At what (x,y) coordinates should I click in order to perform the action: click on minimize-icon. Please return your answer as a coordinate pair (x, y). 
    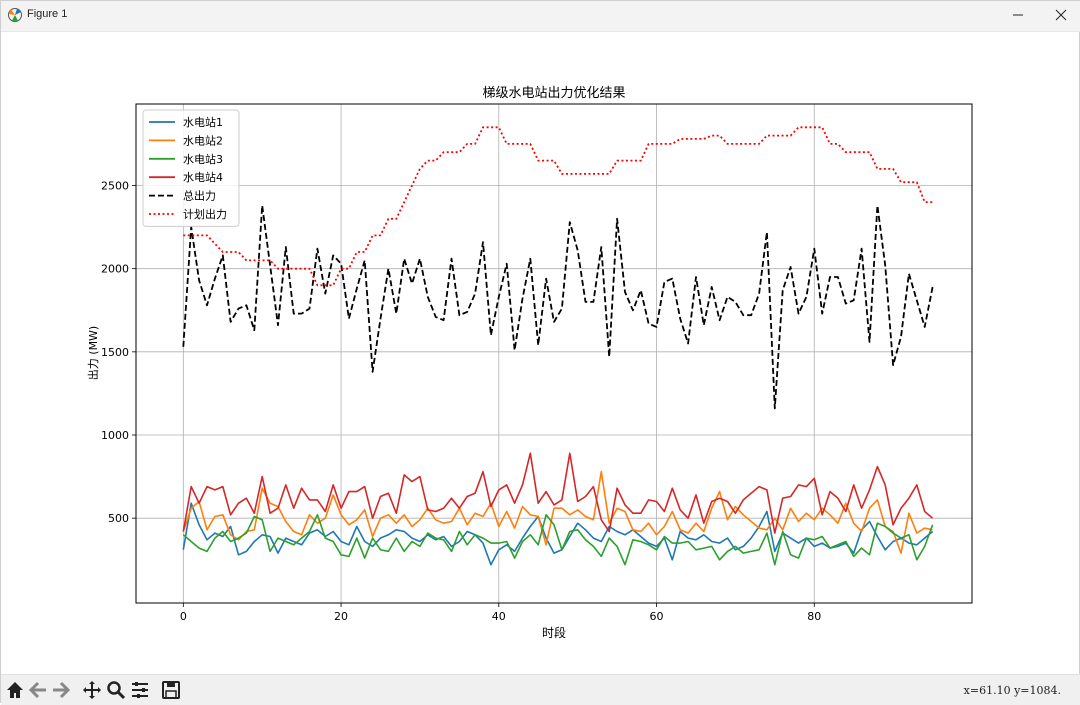
    Looking at the image, I should click on (1018, 15).